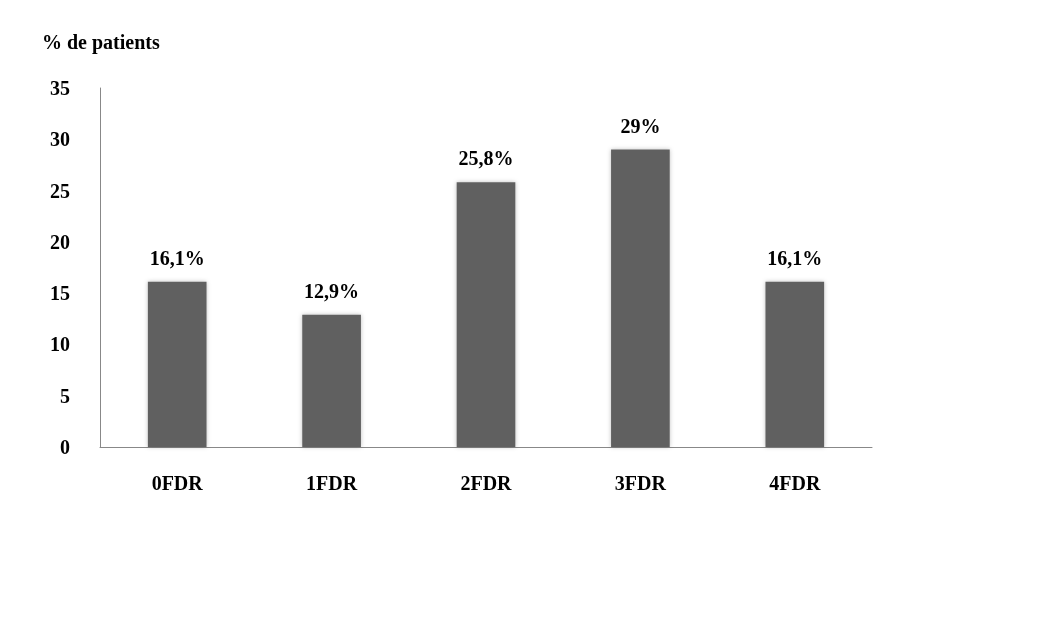 The height and width of the screenshot is (619, 1044). Describe the element at coordinates (60, 190) in the screenshot. I see `y-tick-label: 25` at that location.